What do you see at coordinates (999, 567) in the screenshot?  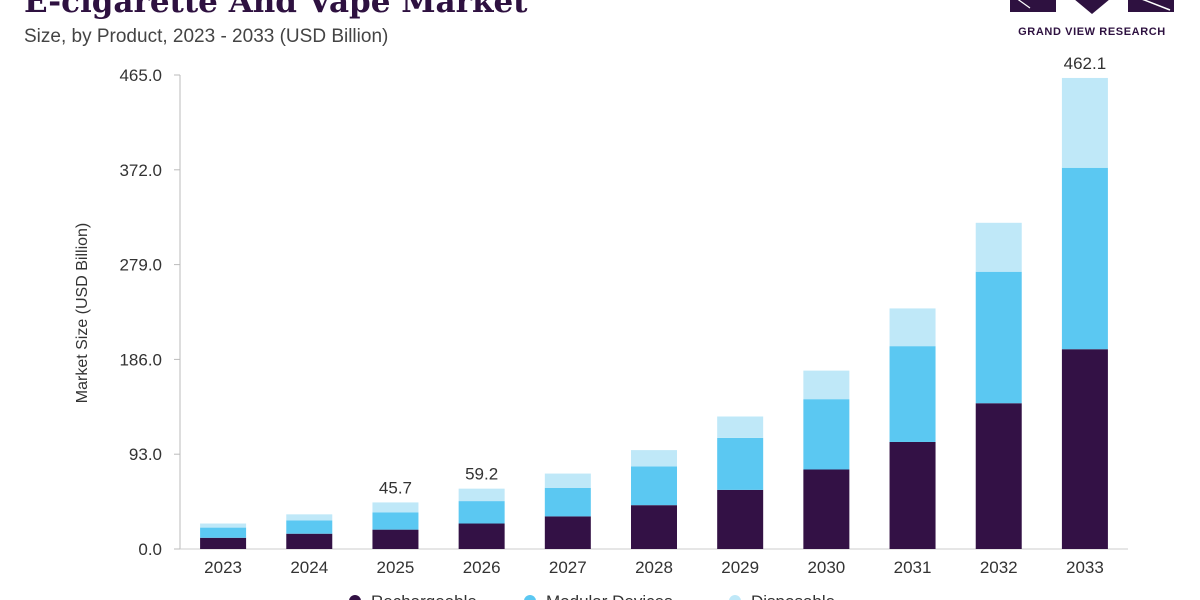 I see `x-tick-label: 2032` at bounding box center [999, 567].